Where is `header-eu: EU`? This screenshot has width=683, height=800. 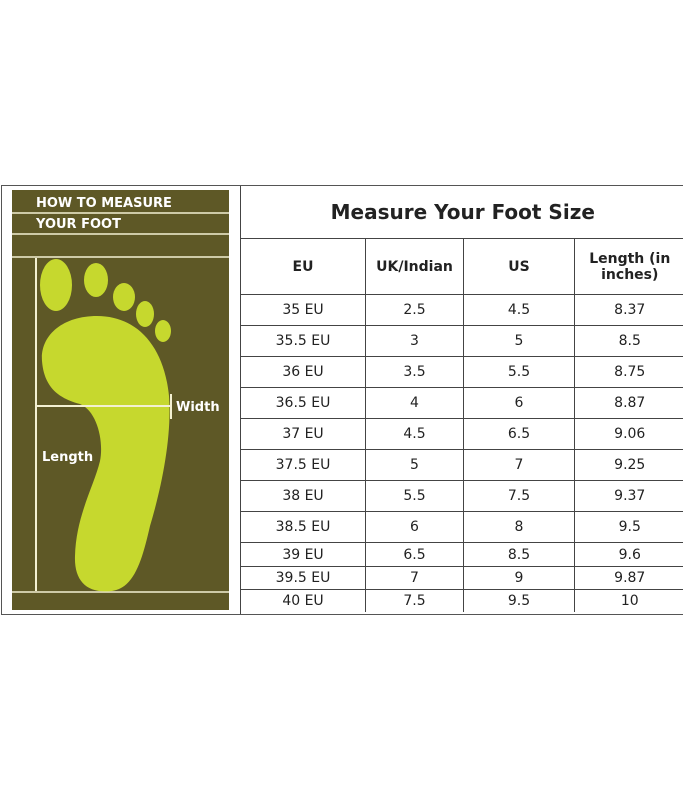 header-eu: EU is located at coordinates (303, 266).